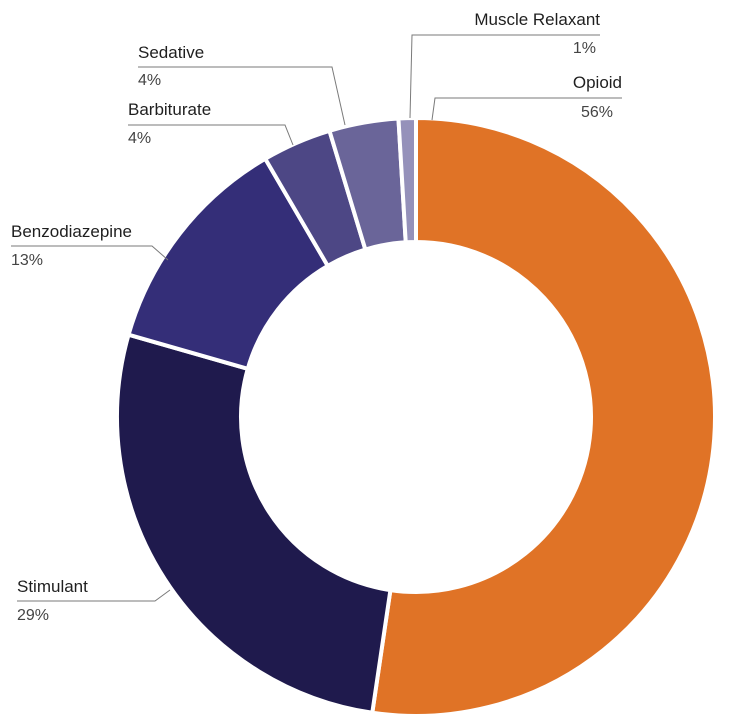 This screenshot has width=731, height=728. I want to click on leader-line-sedative, so click(242, 96).